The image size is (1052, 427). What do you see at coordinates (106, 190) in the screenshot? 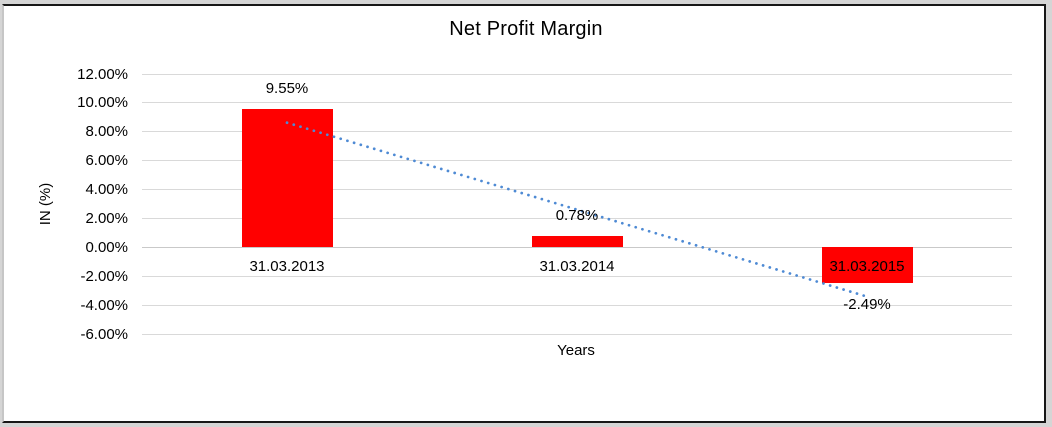
I see `y-tick-label: 4.00%` at bounding box center [106, 190].